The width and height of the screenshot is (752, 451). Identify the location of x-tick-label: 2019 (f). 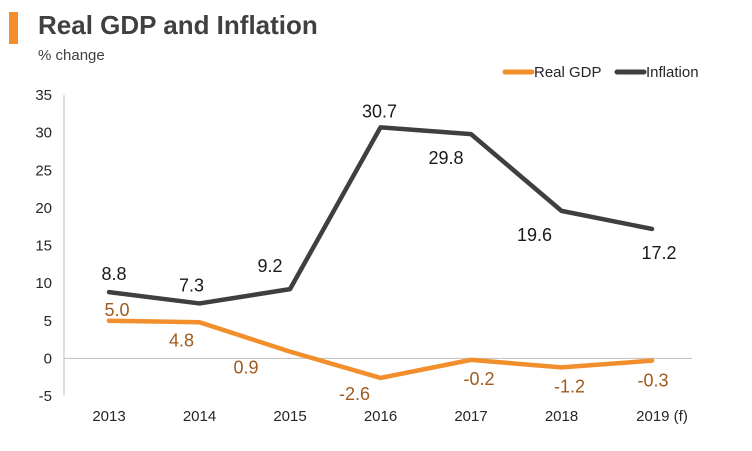
(662, 416).